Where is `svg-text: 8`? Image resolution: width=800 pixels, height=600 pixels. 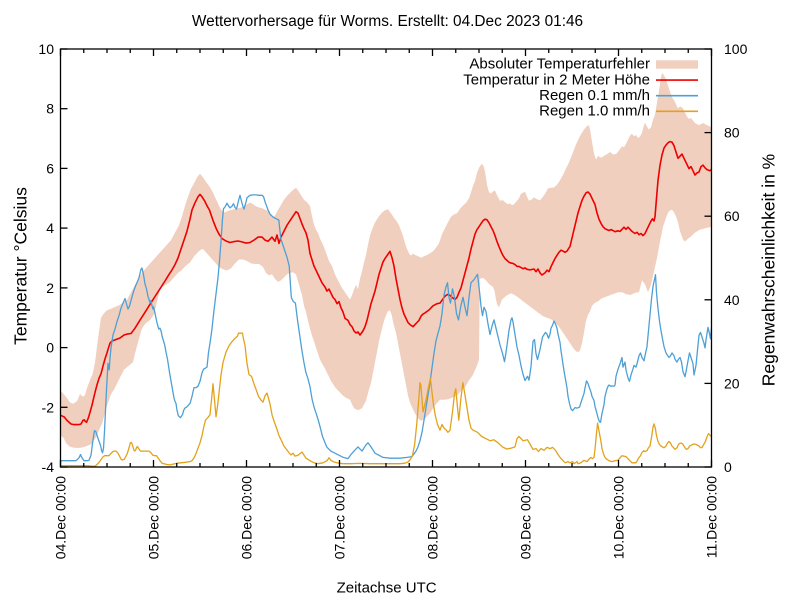
svg-text: 8 is located at coordinates (50, 109).